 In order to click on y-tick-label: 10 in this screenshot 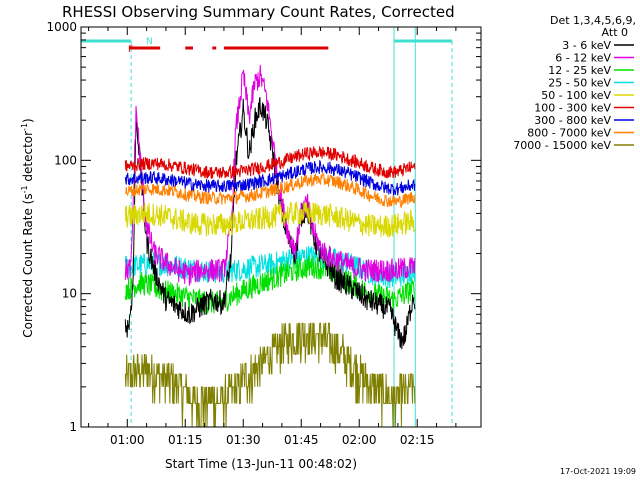, I will do `click(69, 294)`.